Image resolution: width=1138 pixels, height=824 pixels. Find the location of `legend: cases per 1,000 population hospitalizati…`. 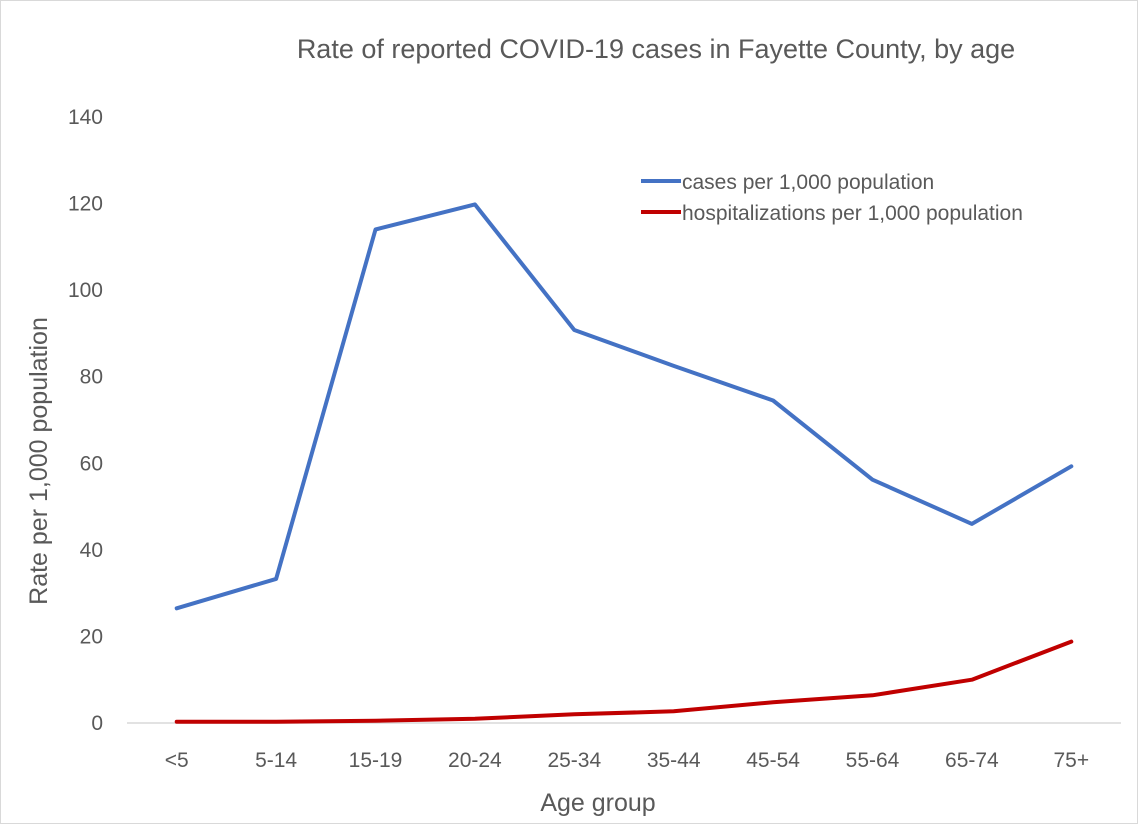

legend: cases per 1,000 population hospitalizati… is located at coordinates (832, 198).